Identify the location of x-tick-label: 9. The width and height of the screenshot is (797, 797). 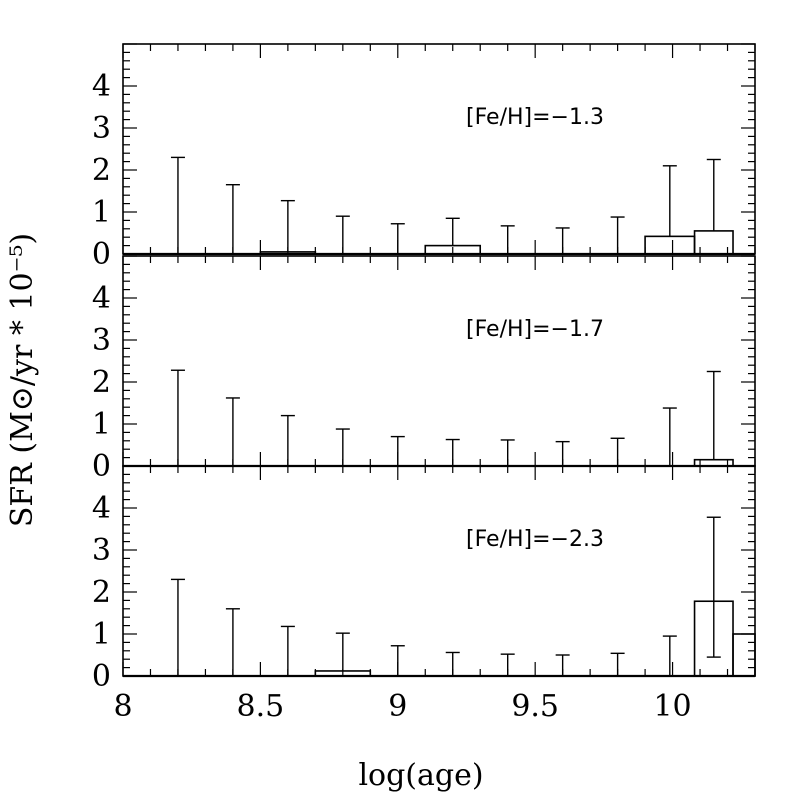
(397, 706).